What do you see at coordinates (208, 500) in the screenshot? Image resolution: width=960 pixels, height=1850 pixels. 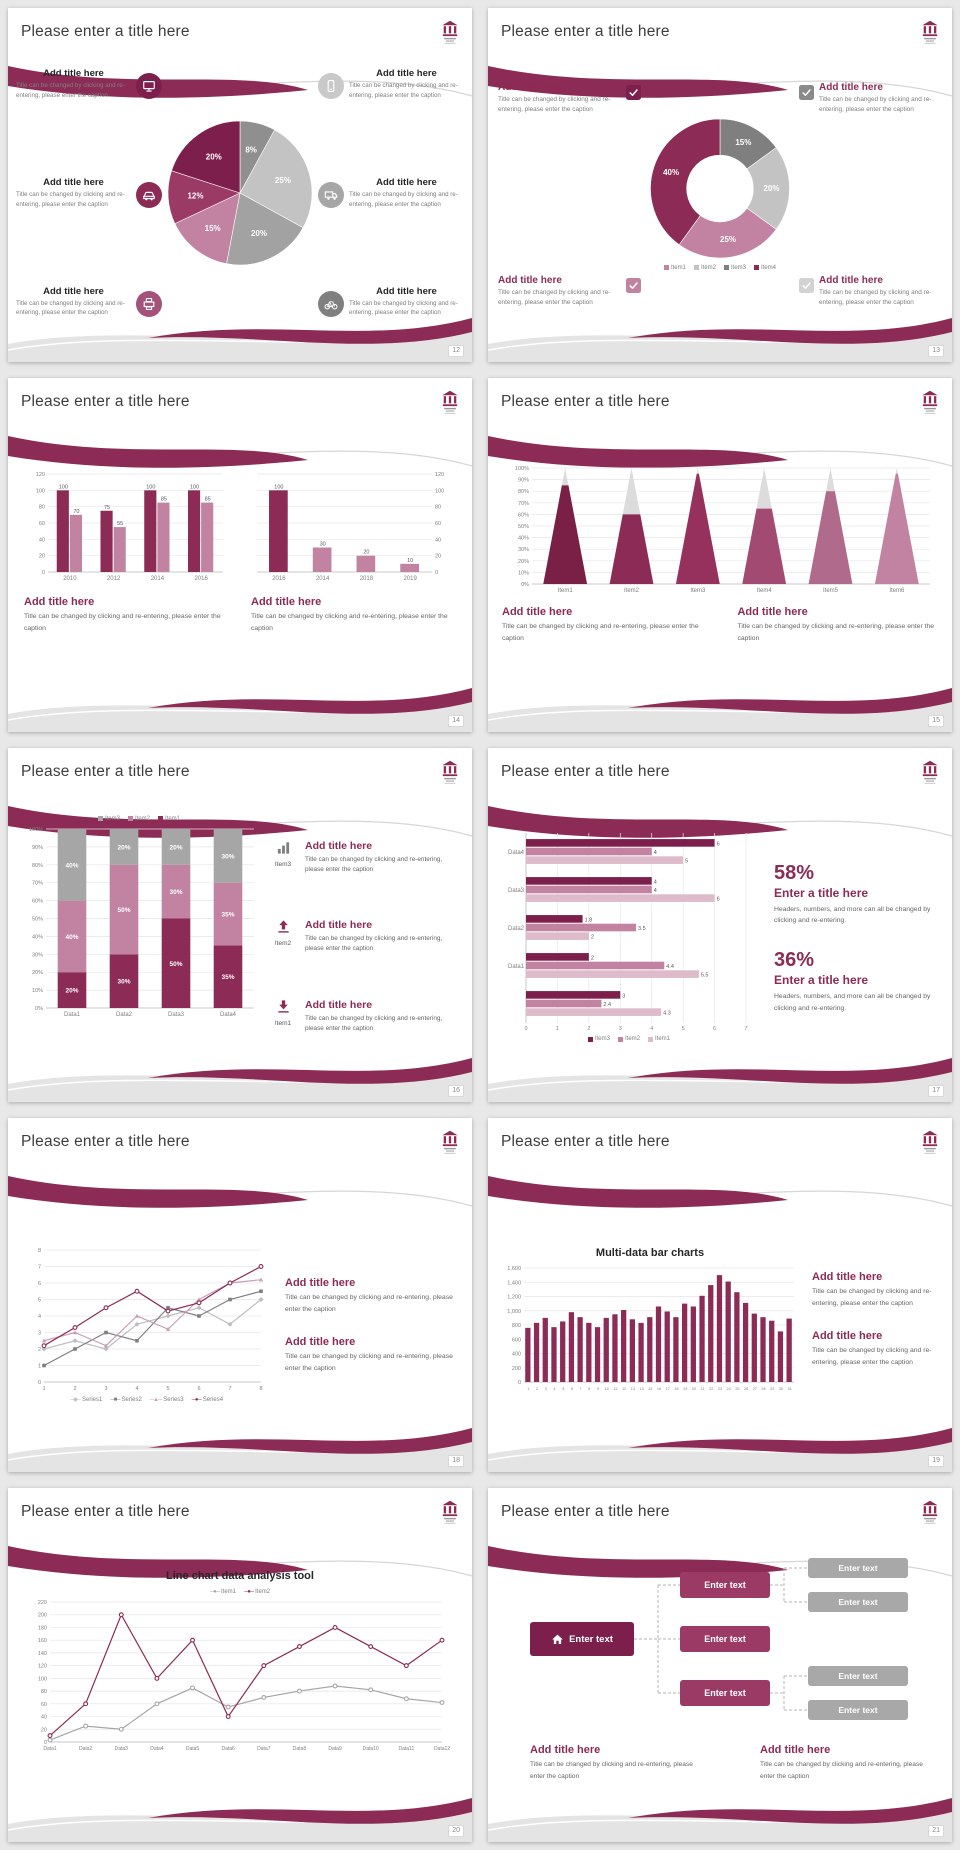 I see `svg-text: 85` at bounding box center [208, 500].